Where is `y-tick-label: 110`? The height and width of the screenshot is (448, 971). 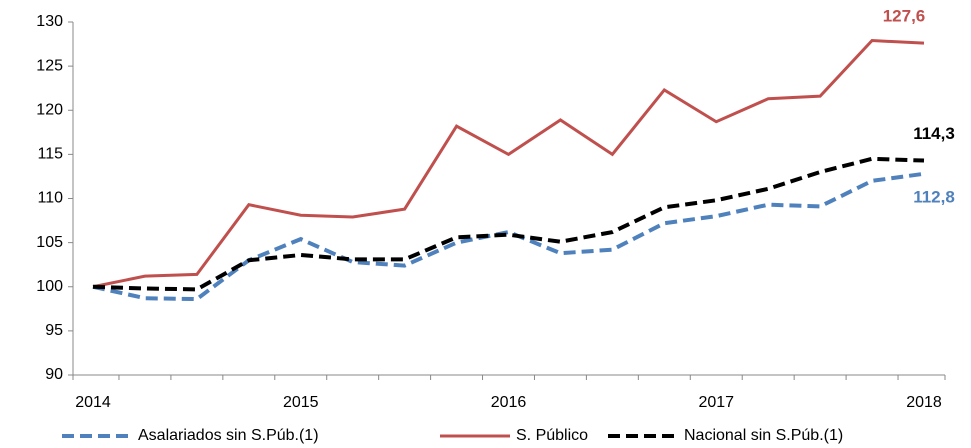 y-tick-label: 110 is located at coordinates (50, 198).